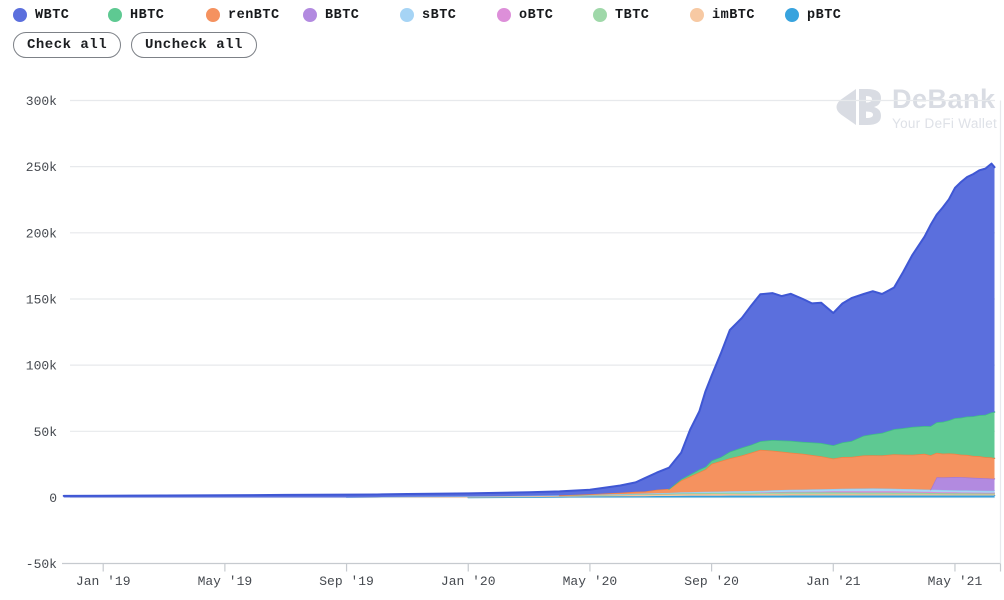 This screenshot has width=1004, height=600. Describe the element at coordinates (504, 15) in the screenshot. I see `obtc-dot-icon` at that location.